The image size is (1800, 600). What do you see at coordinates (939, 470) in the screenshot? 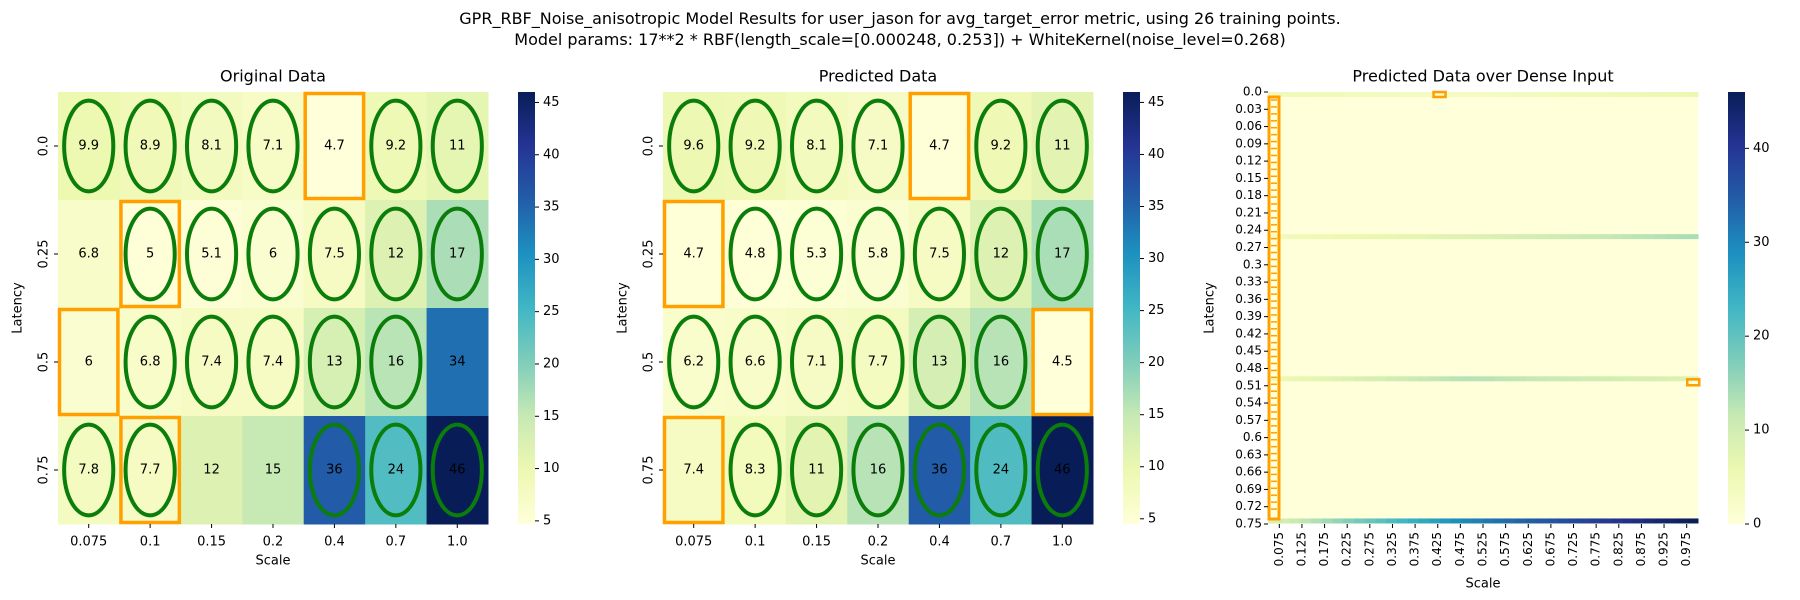
I see `cell-value-label: 36` at bounding box center [939, 470].